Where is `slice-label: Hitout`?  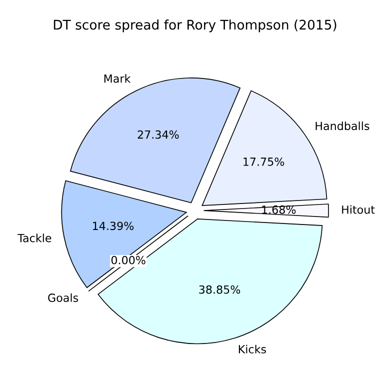
slice-label: Hitout is located at coordinates (358, 209).